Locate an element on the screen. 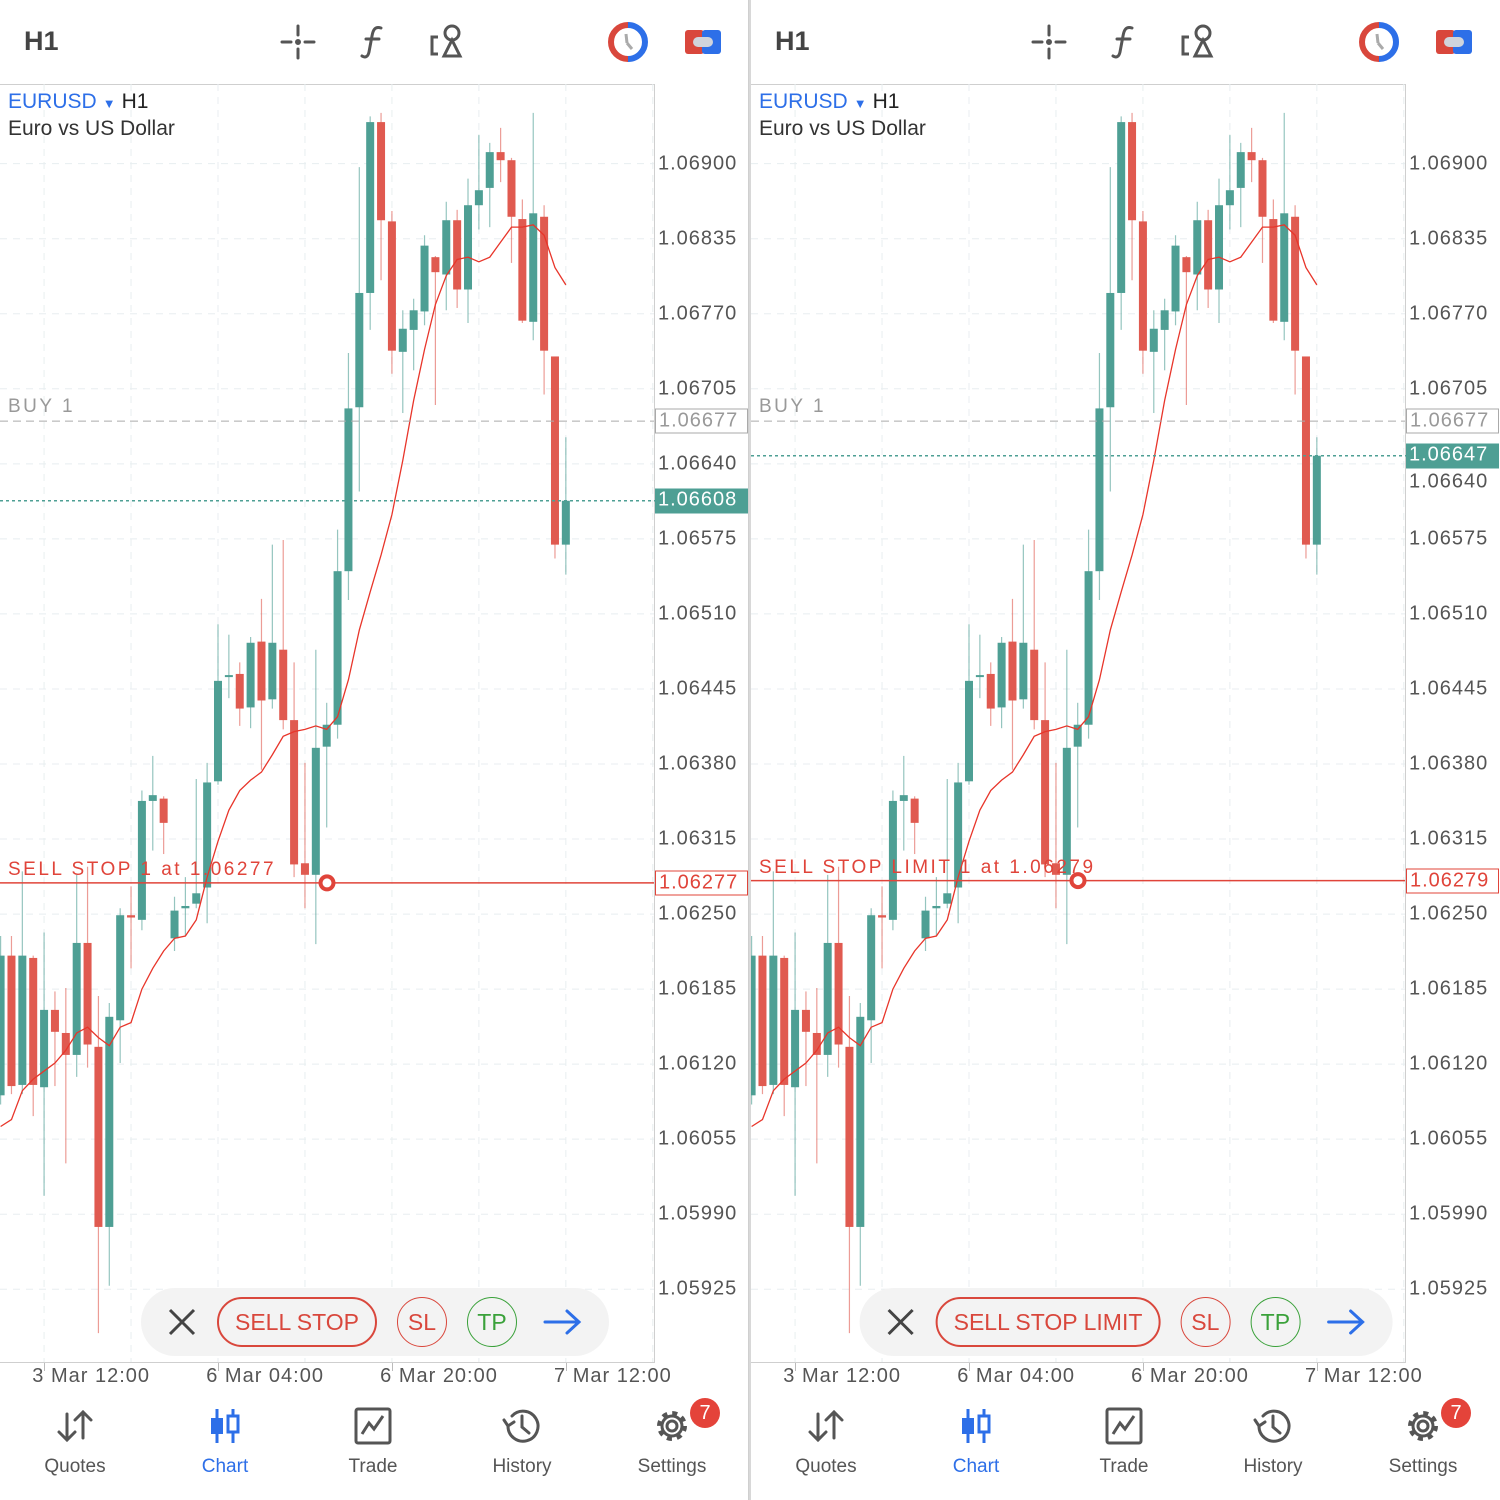 This screenshot has width=1500, height=1500. order-type-button: SELL STOP is located at coordinates (297, 1322).